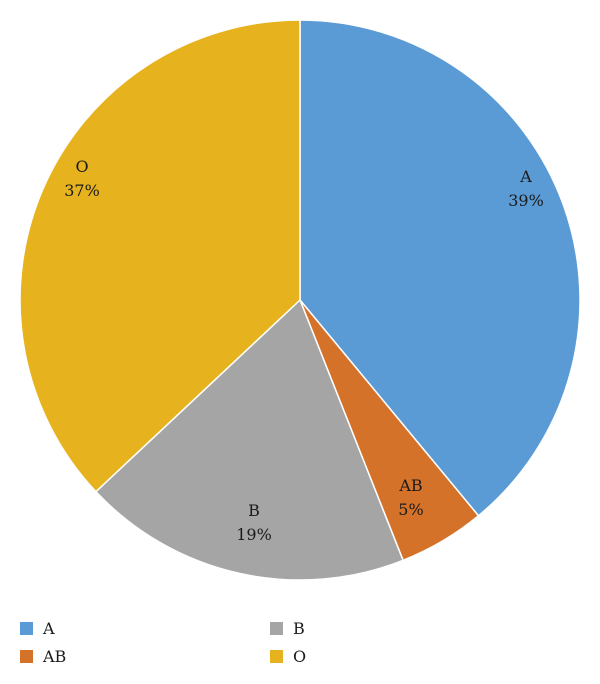 This screenshot has height=684, width=600. I want to click on legend-label: AB, so click(55, 656).